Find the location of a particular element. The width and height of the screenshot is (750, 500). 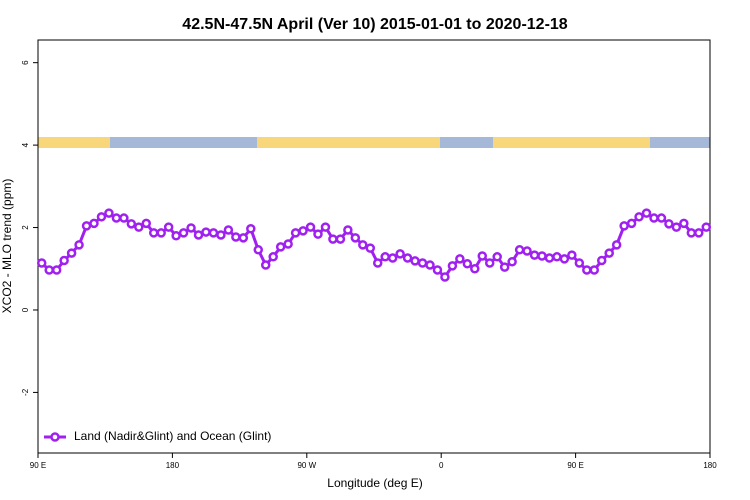

y-tick-label: -2 is located at coordinates (25, 392).